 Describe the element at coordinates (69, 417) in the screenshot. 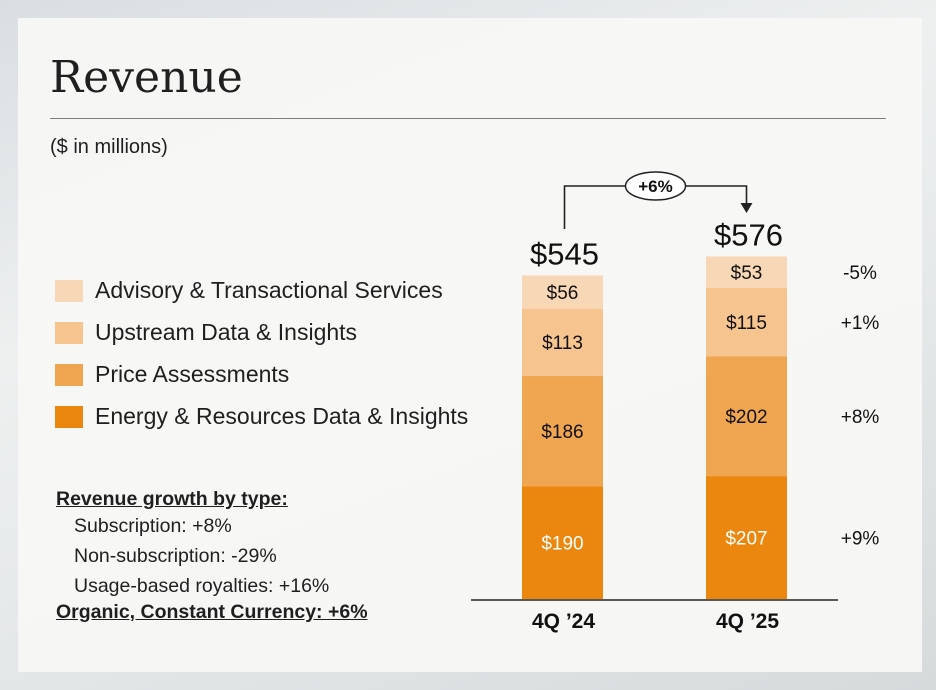

I see `legend-swatch-energy` at that location.